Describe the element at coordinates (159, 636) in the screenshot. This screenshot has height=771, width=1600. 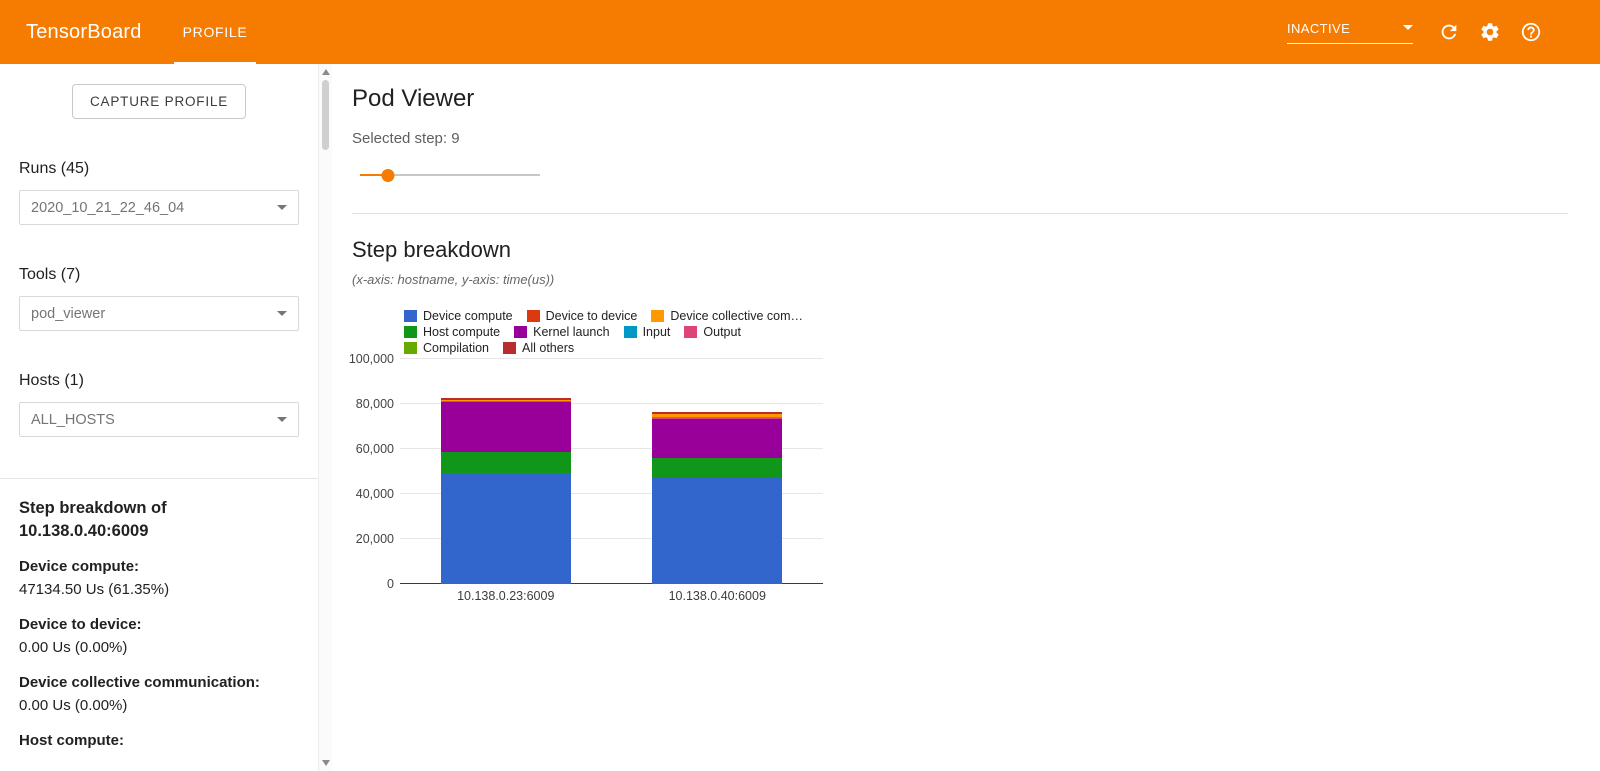
I see `stat-device-to-device: Device to device: 0.00 Us (0.00%)` at that location.